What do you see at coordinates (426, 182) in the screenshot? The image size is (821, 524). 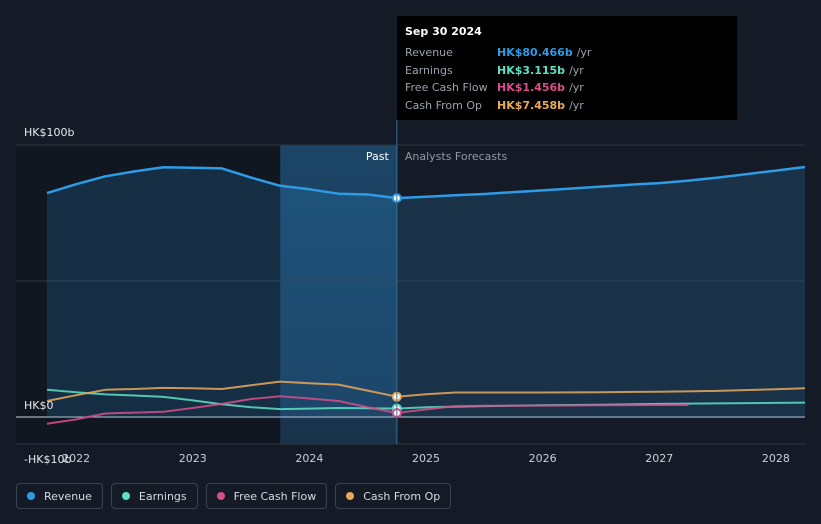 I see `series-line-revenue` at bounding box center [426, 182].